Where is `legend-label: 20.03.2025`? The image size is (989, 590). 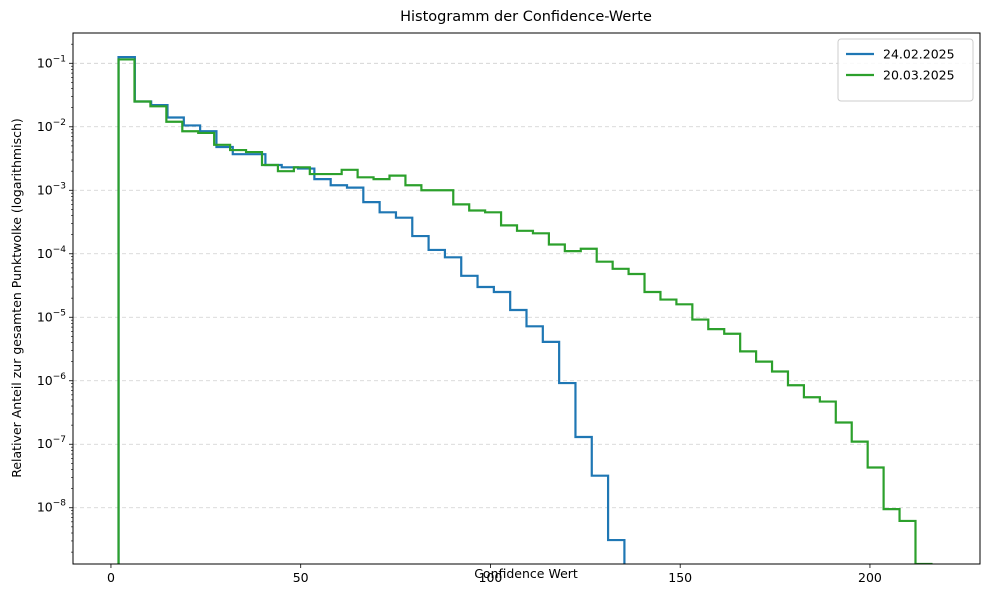 legend-label: 20.03.2025 is located at coordinates (919, 75).